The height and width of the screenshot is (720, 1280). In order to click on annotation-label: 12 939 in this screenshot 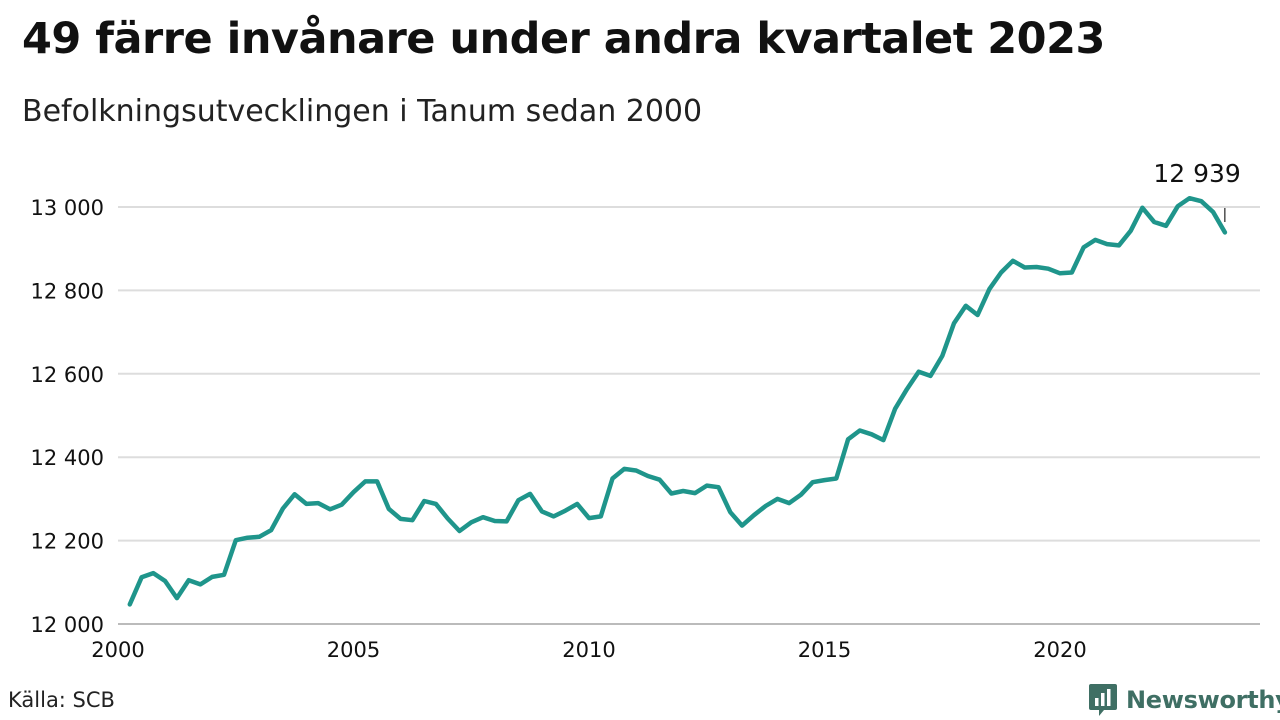, I will do `click(1196, 173)`.